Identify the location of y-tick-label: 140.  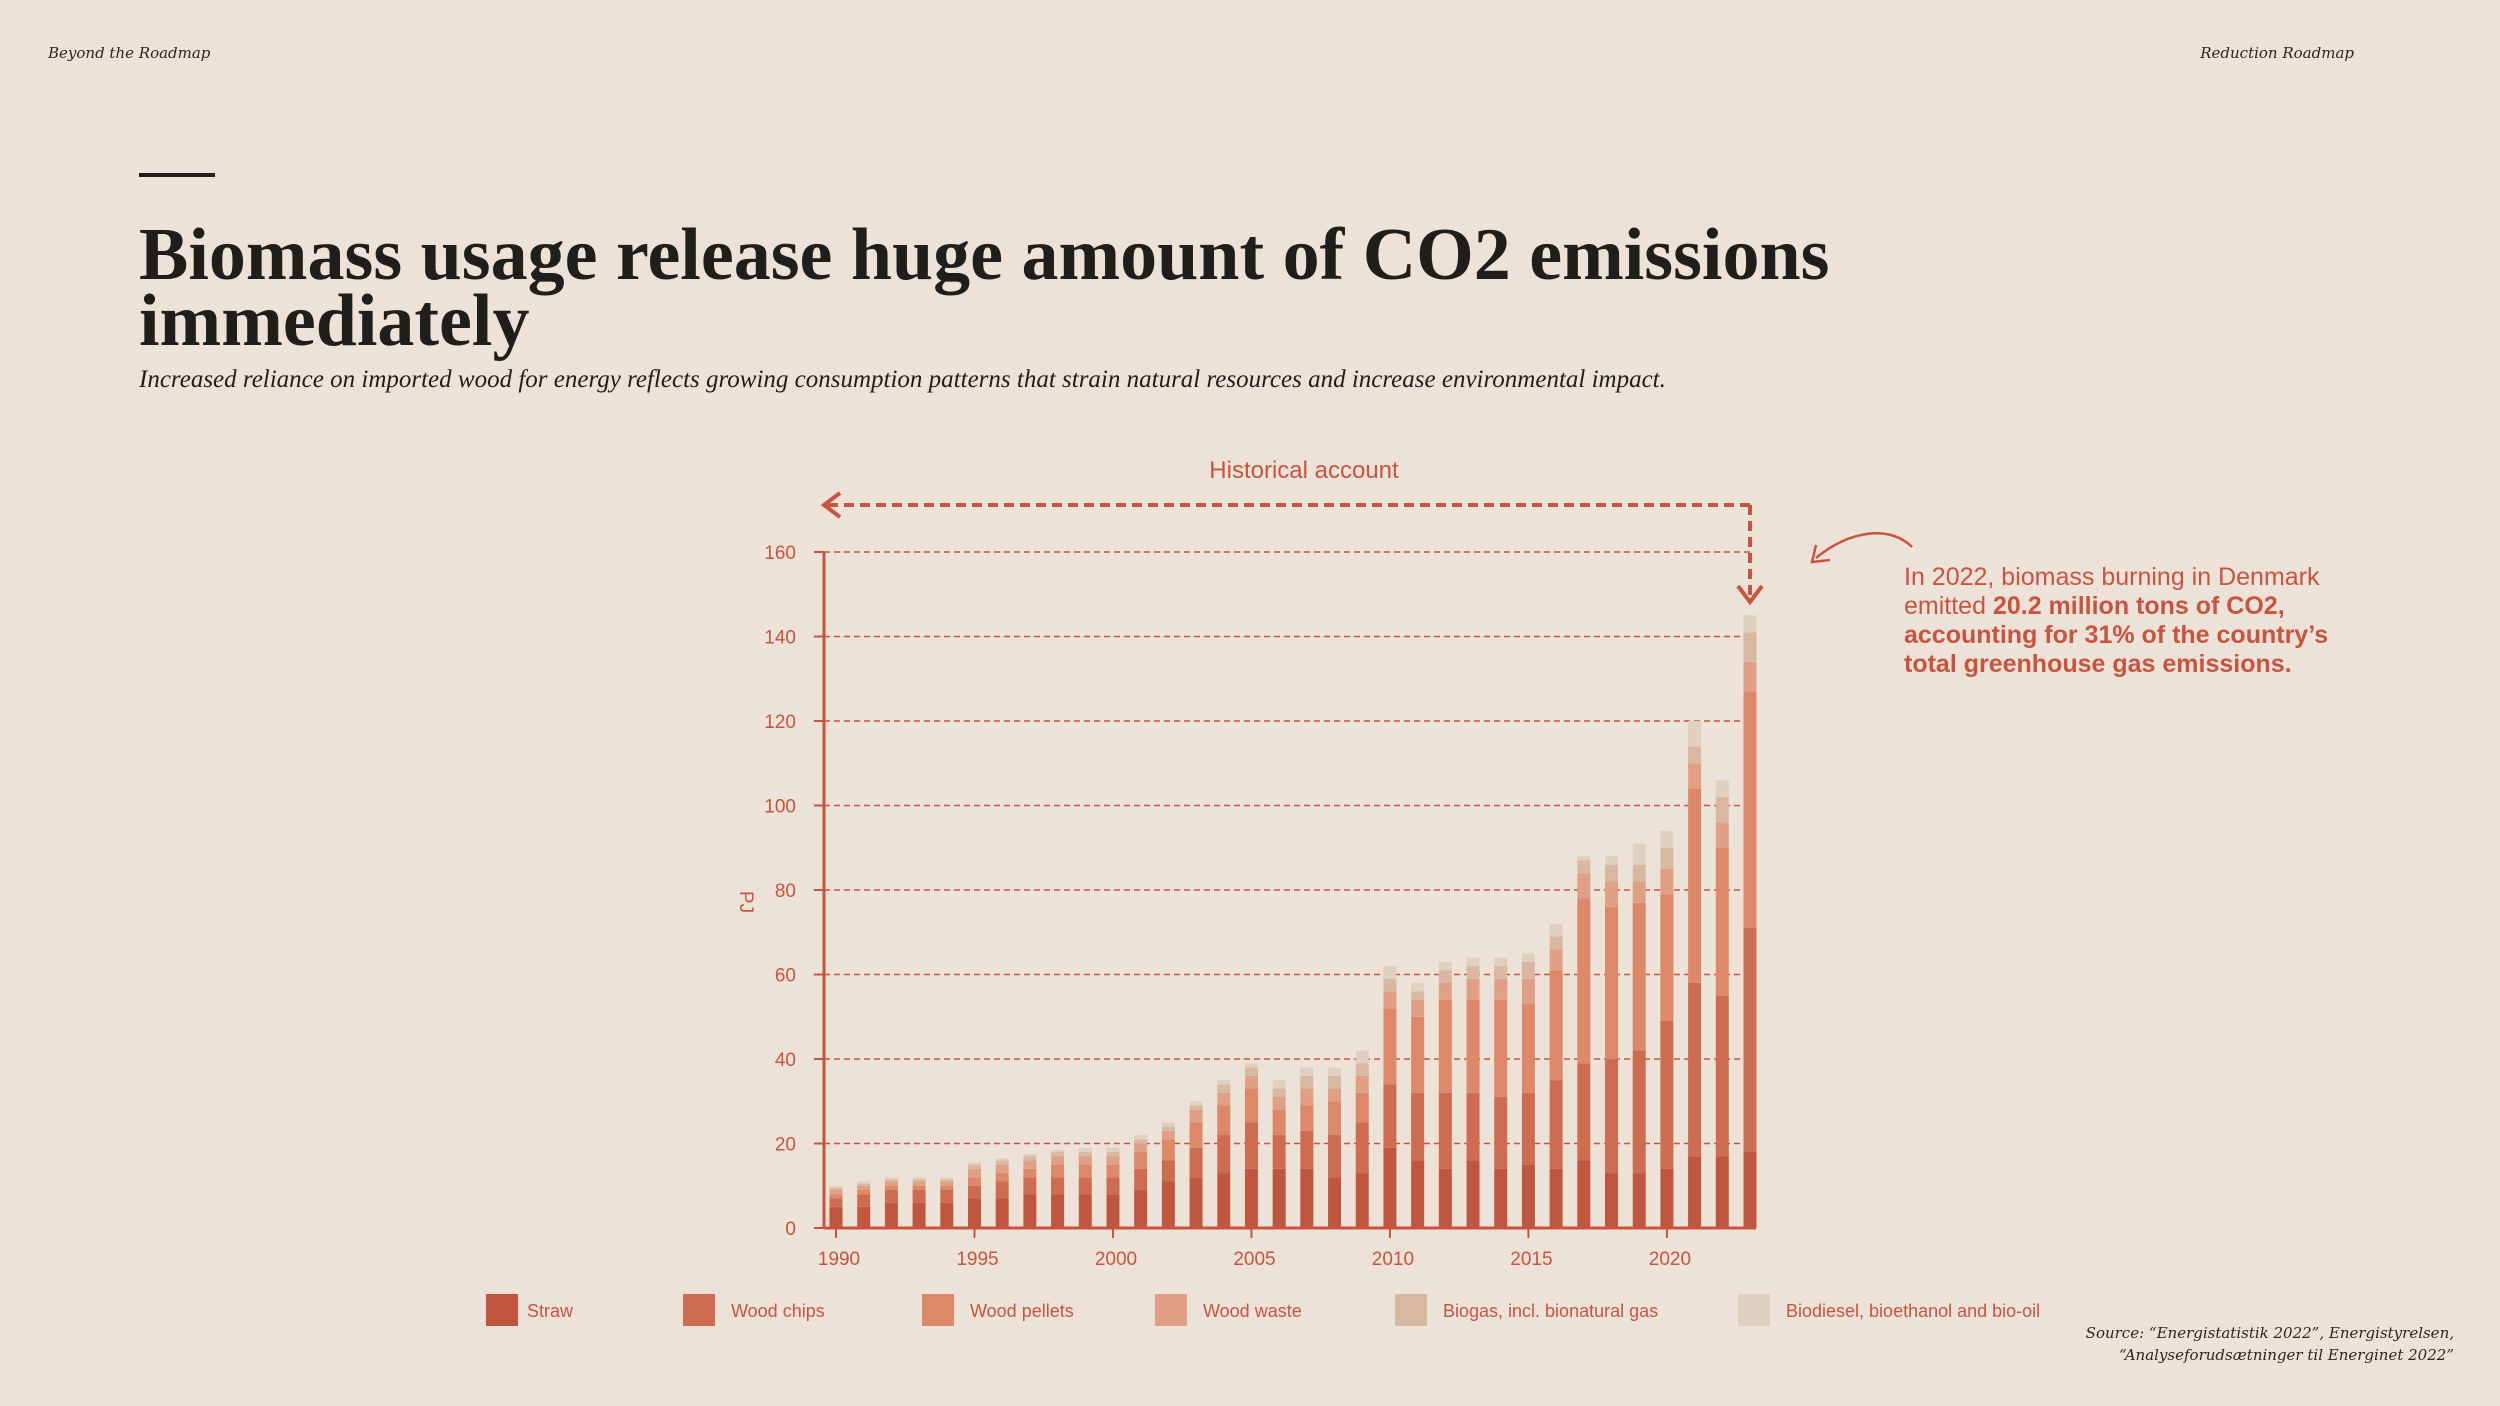
(780, 638).